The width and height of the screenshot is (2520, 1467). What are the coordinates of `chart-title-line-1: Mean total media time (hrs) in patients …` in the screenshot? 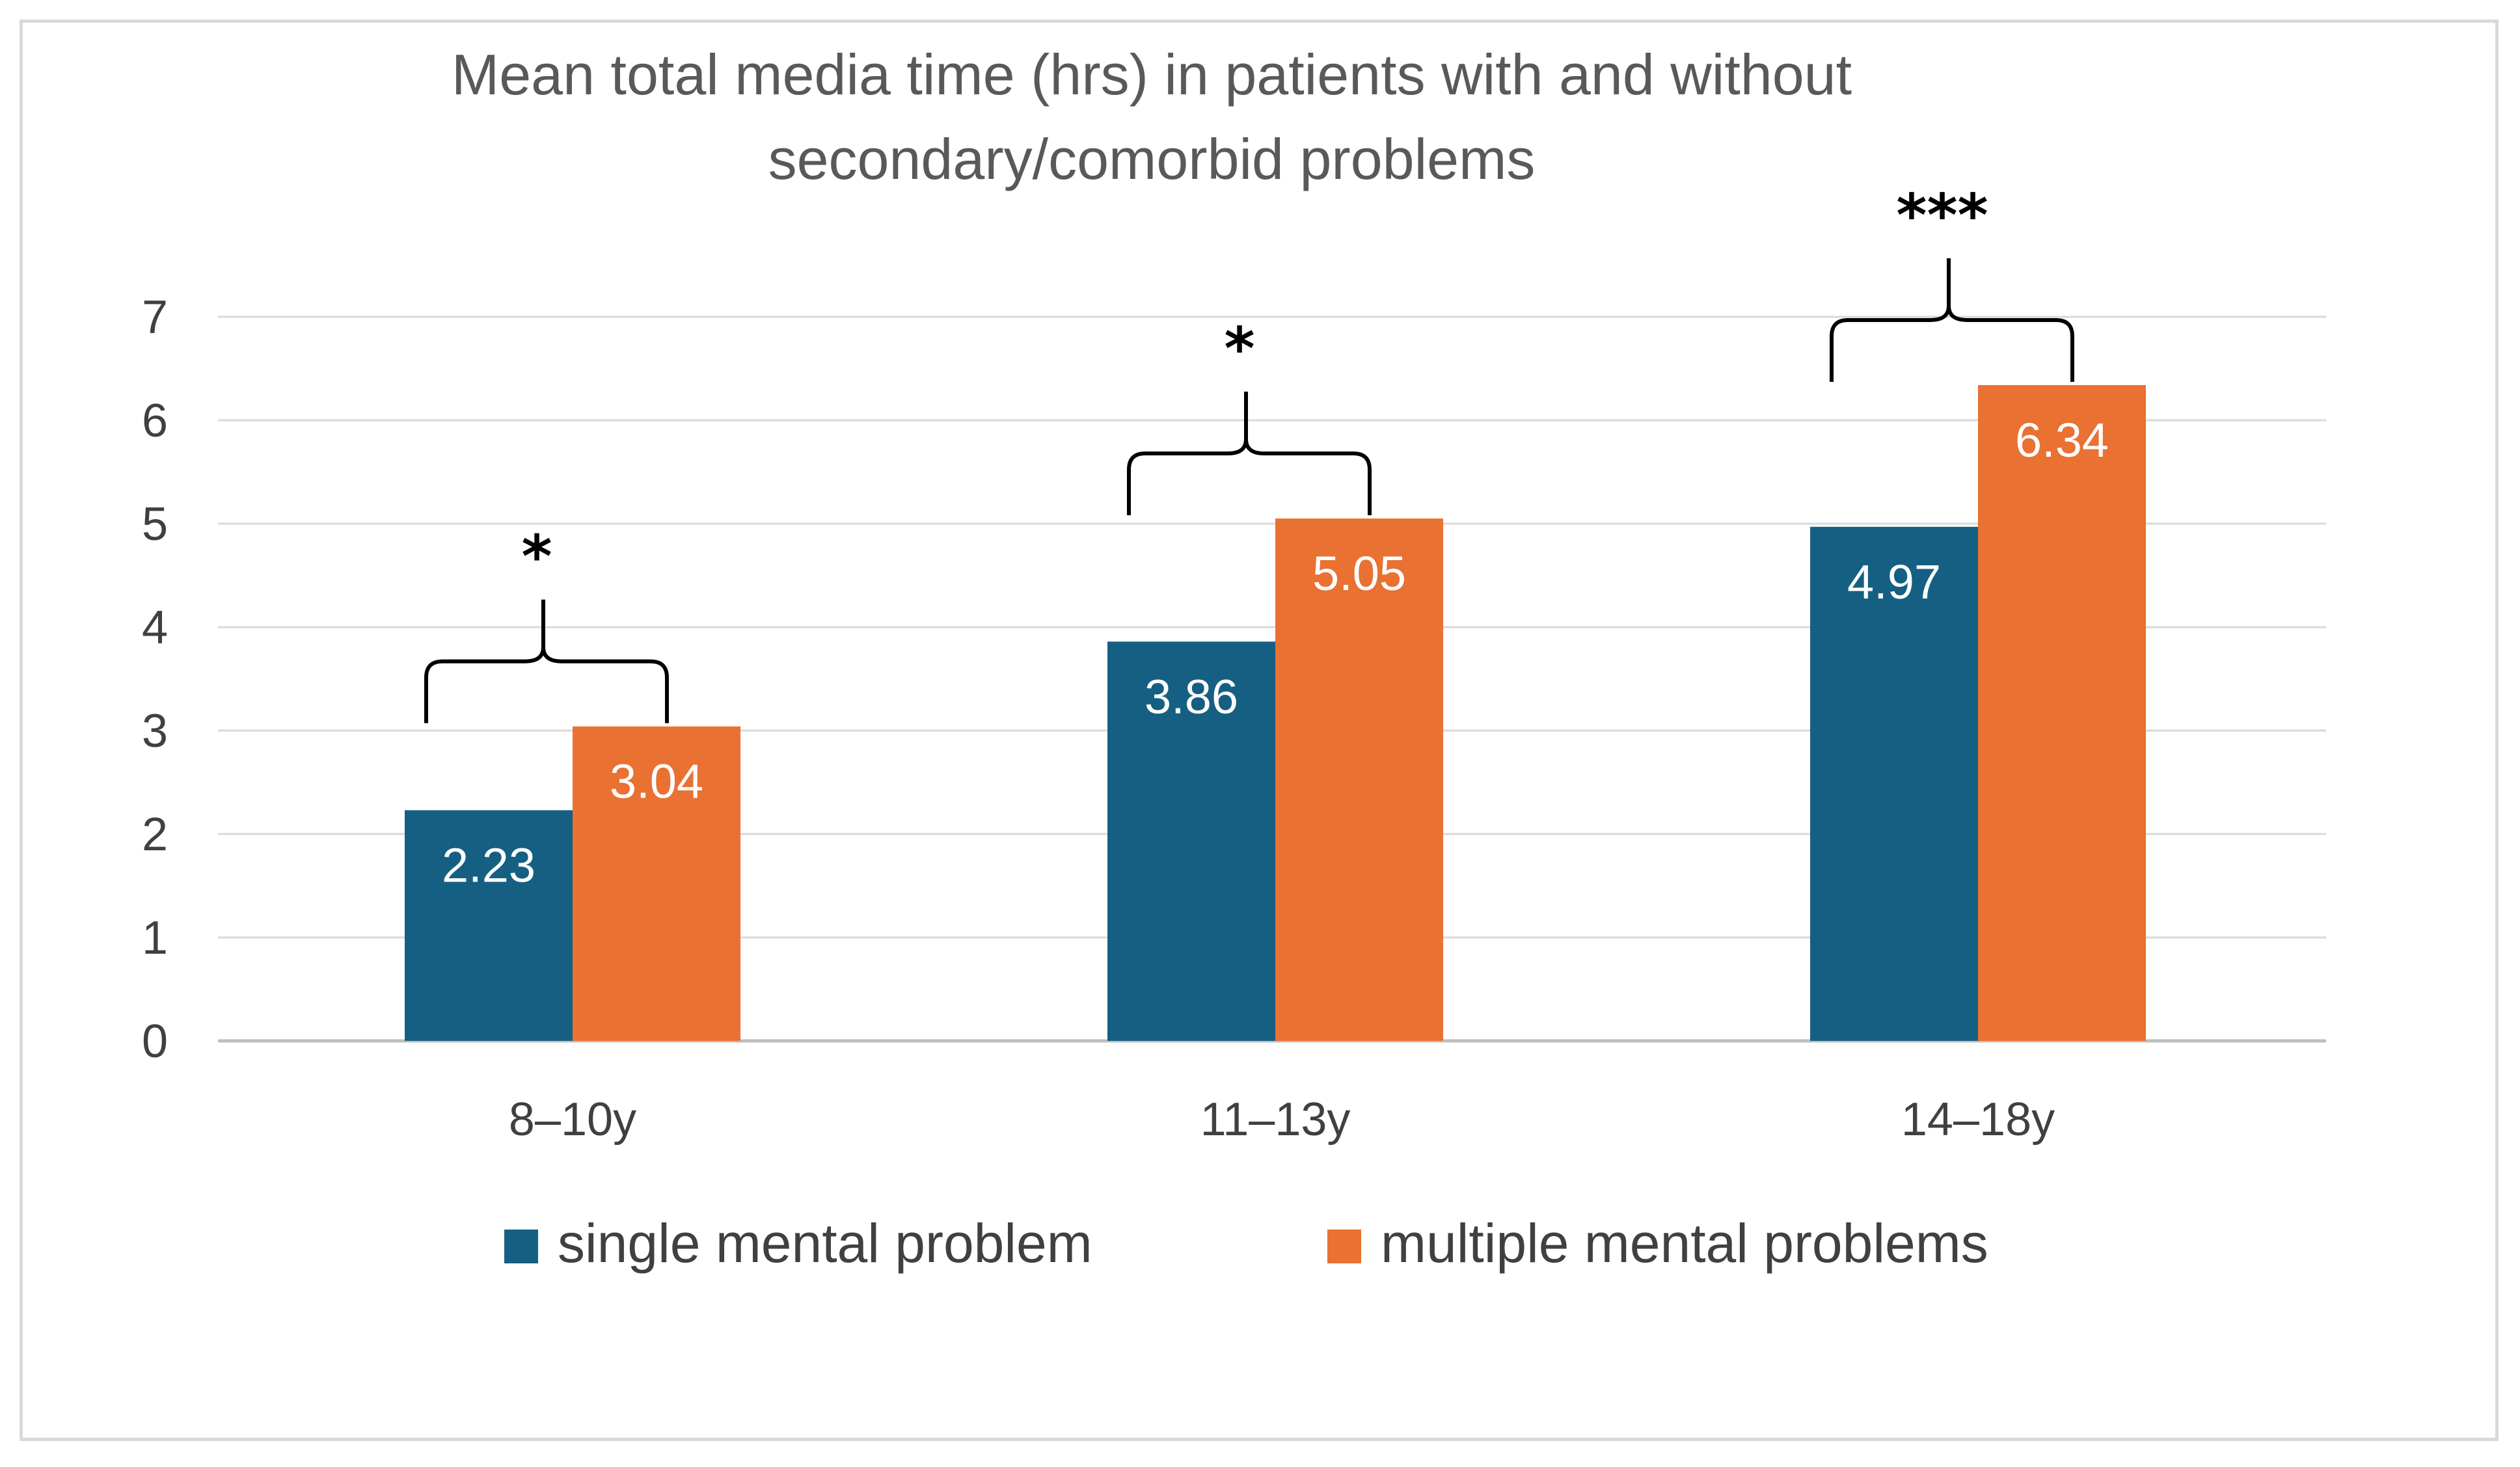 It's located at (1152, 74).